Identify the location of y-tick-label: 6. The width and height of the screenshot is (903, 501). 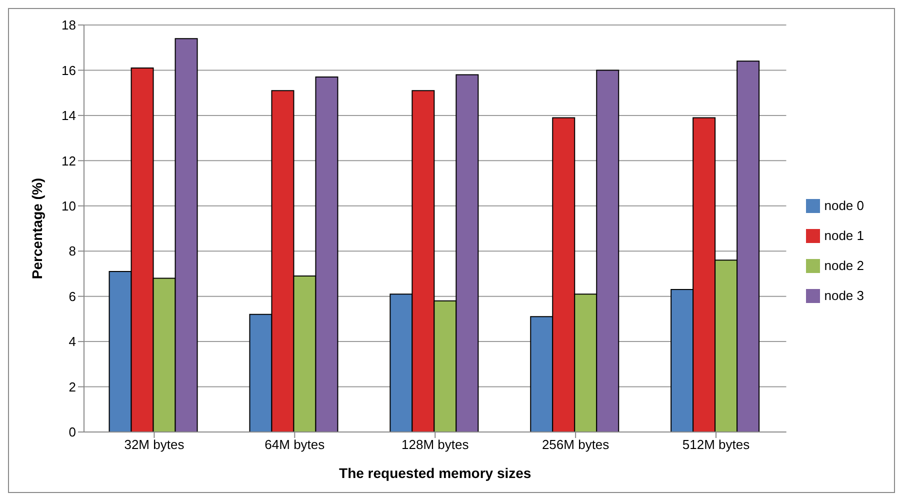
(72, 296).